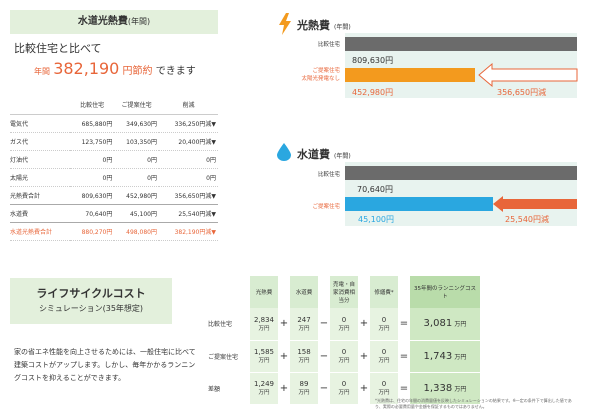 The image size is (590, 420). What do you see at coordinates (528, 75) in the screenshot?
I see `energy-reduction-arrow` at bounding box center [528, 75].